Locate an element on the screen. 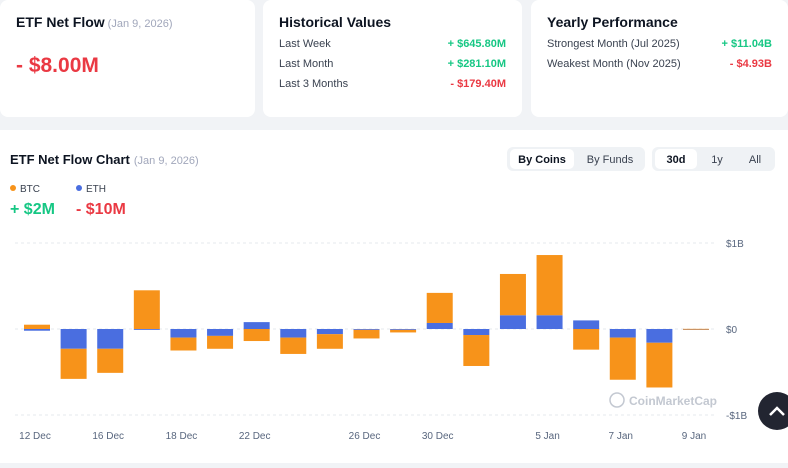 This screenshot has width=788, height=468. stat-row: Last Month + $281.10M is located at coordinates (392, 64).